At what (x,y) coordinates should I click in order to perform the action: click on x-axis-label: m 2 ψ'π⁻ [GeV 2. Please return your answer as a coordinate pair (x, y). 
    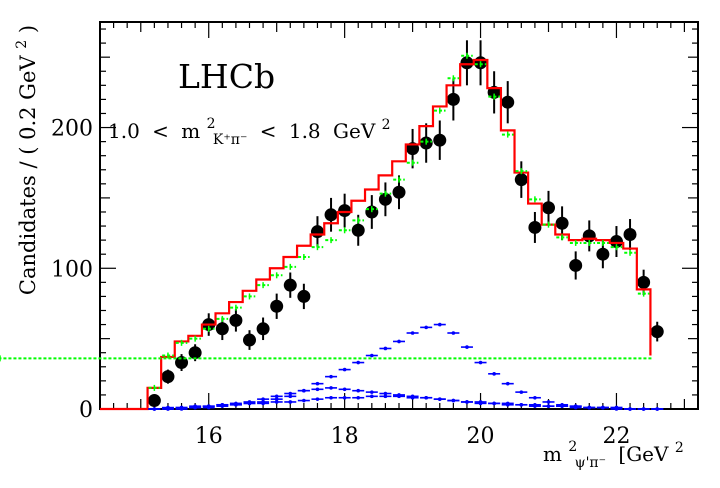
    Looking at the image, I should click on (613, 452).